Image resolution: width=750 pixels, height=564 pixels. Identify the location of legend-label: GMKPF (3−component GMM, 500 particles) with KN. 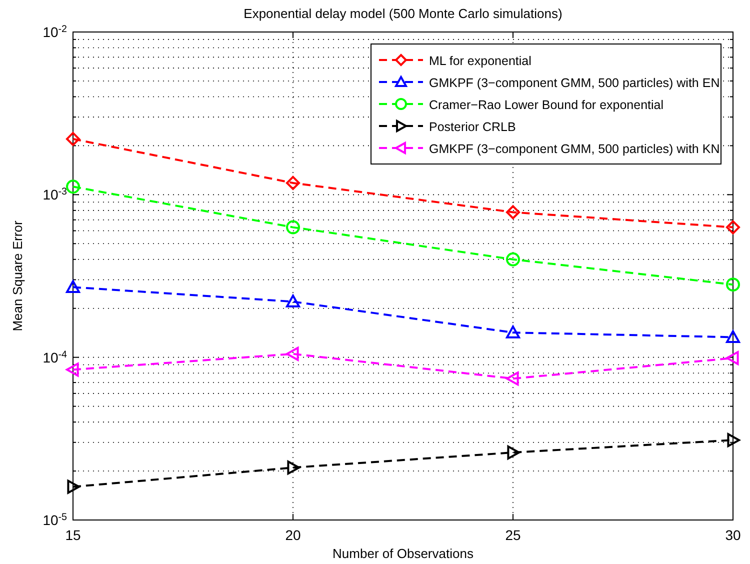
(574, 149).